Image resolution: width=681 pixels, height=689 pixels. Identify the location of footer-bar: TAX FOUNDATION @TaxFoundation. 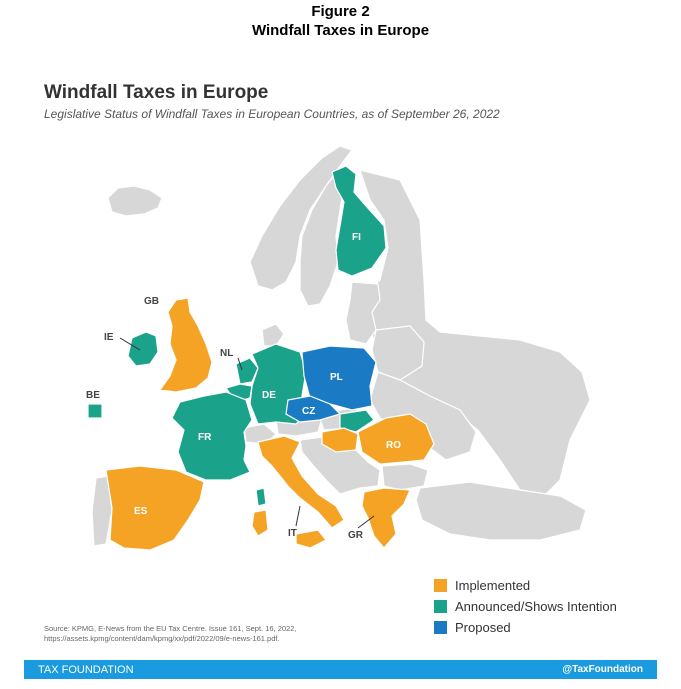
(340, 669).